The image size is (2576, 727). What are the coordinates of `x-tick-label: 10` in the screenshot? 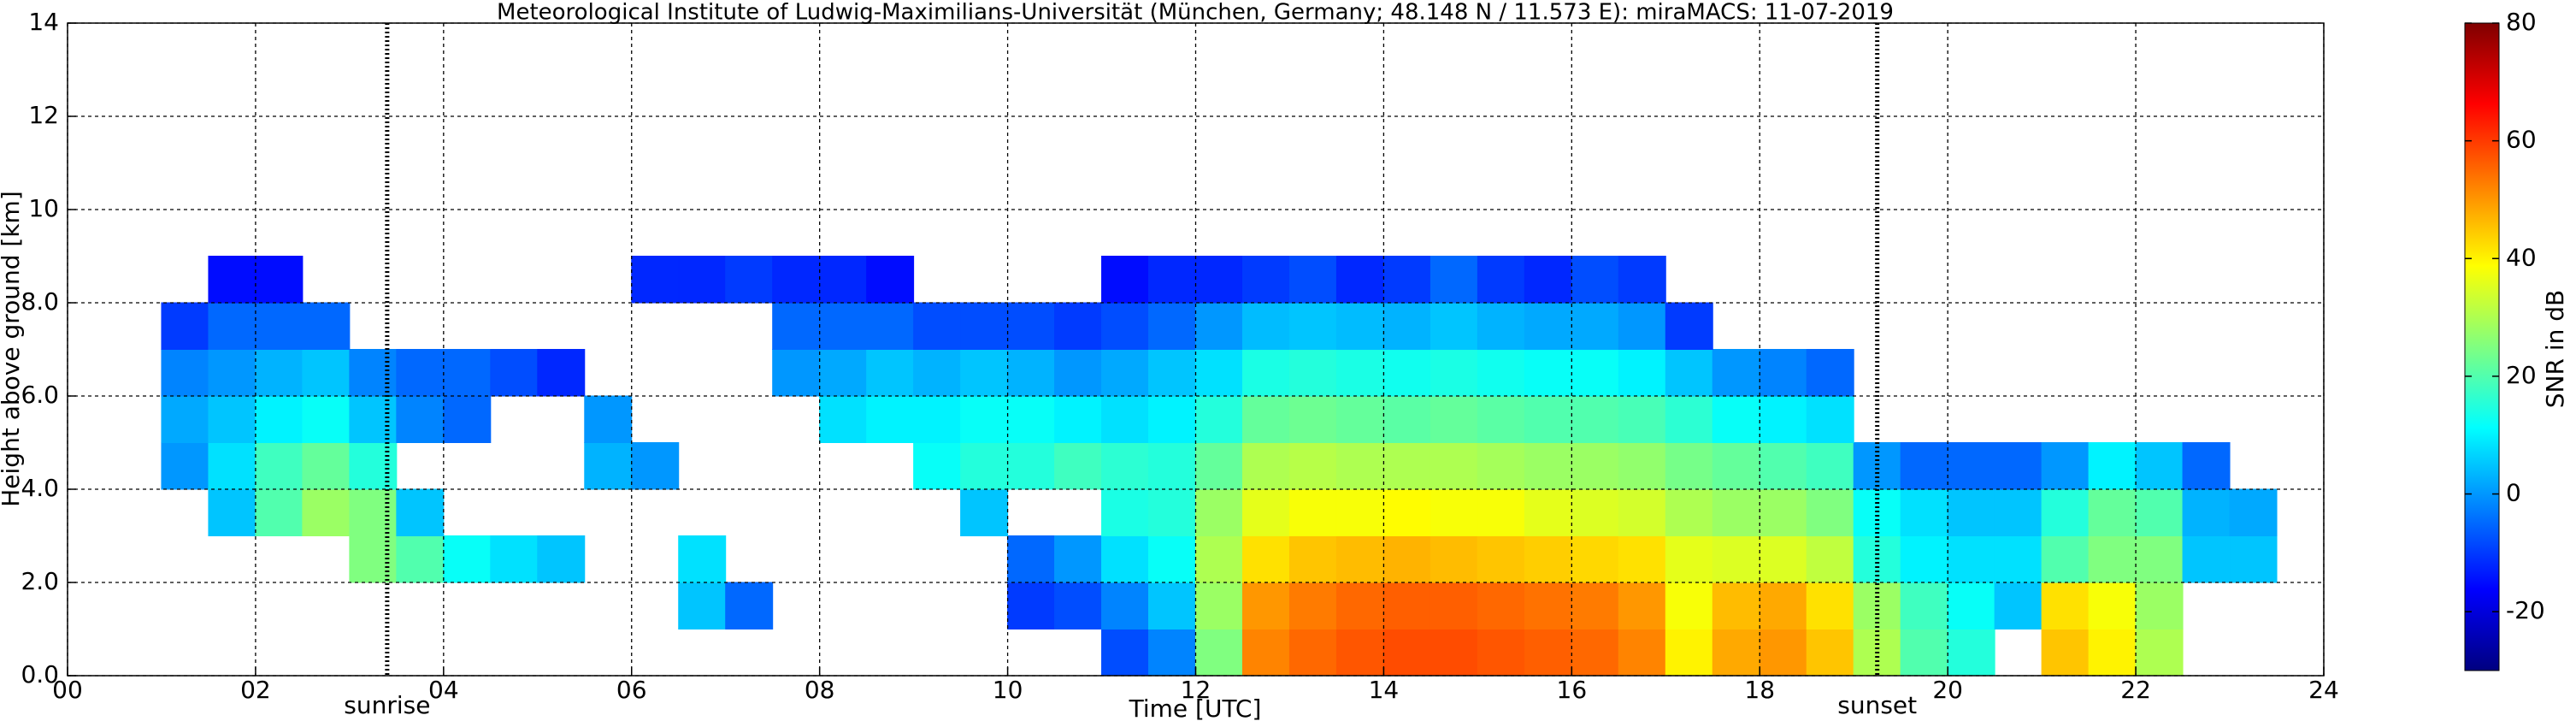 It's located at (1008, 690).